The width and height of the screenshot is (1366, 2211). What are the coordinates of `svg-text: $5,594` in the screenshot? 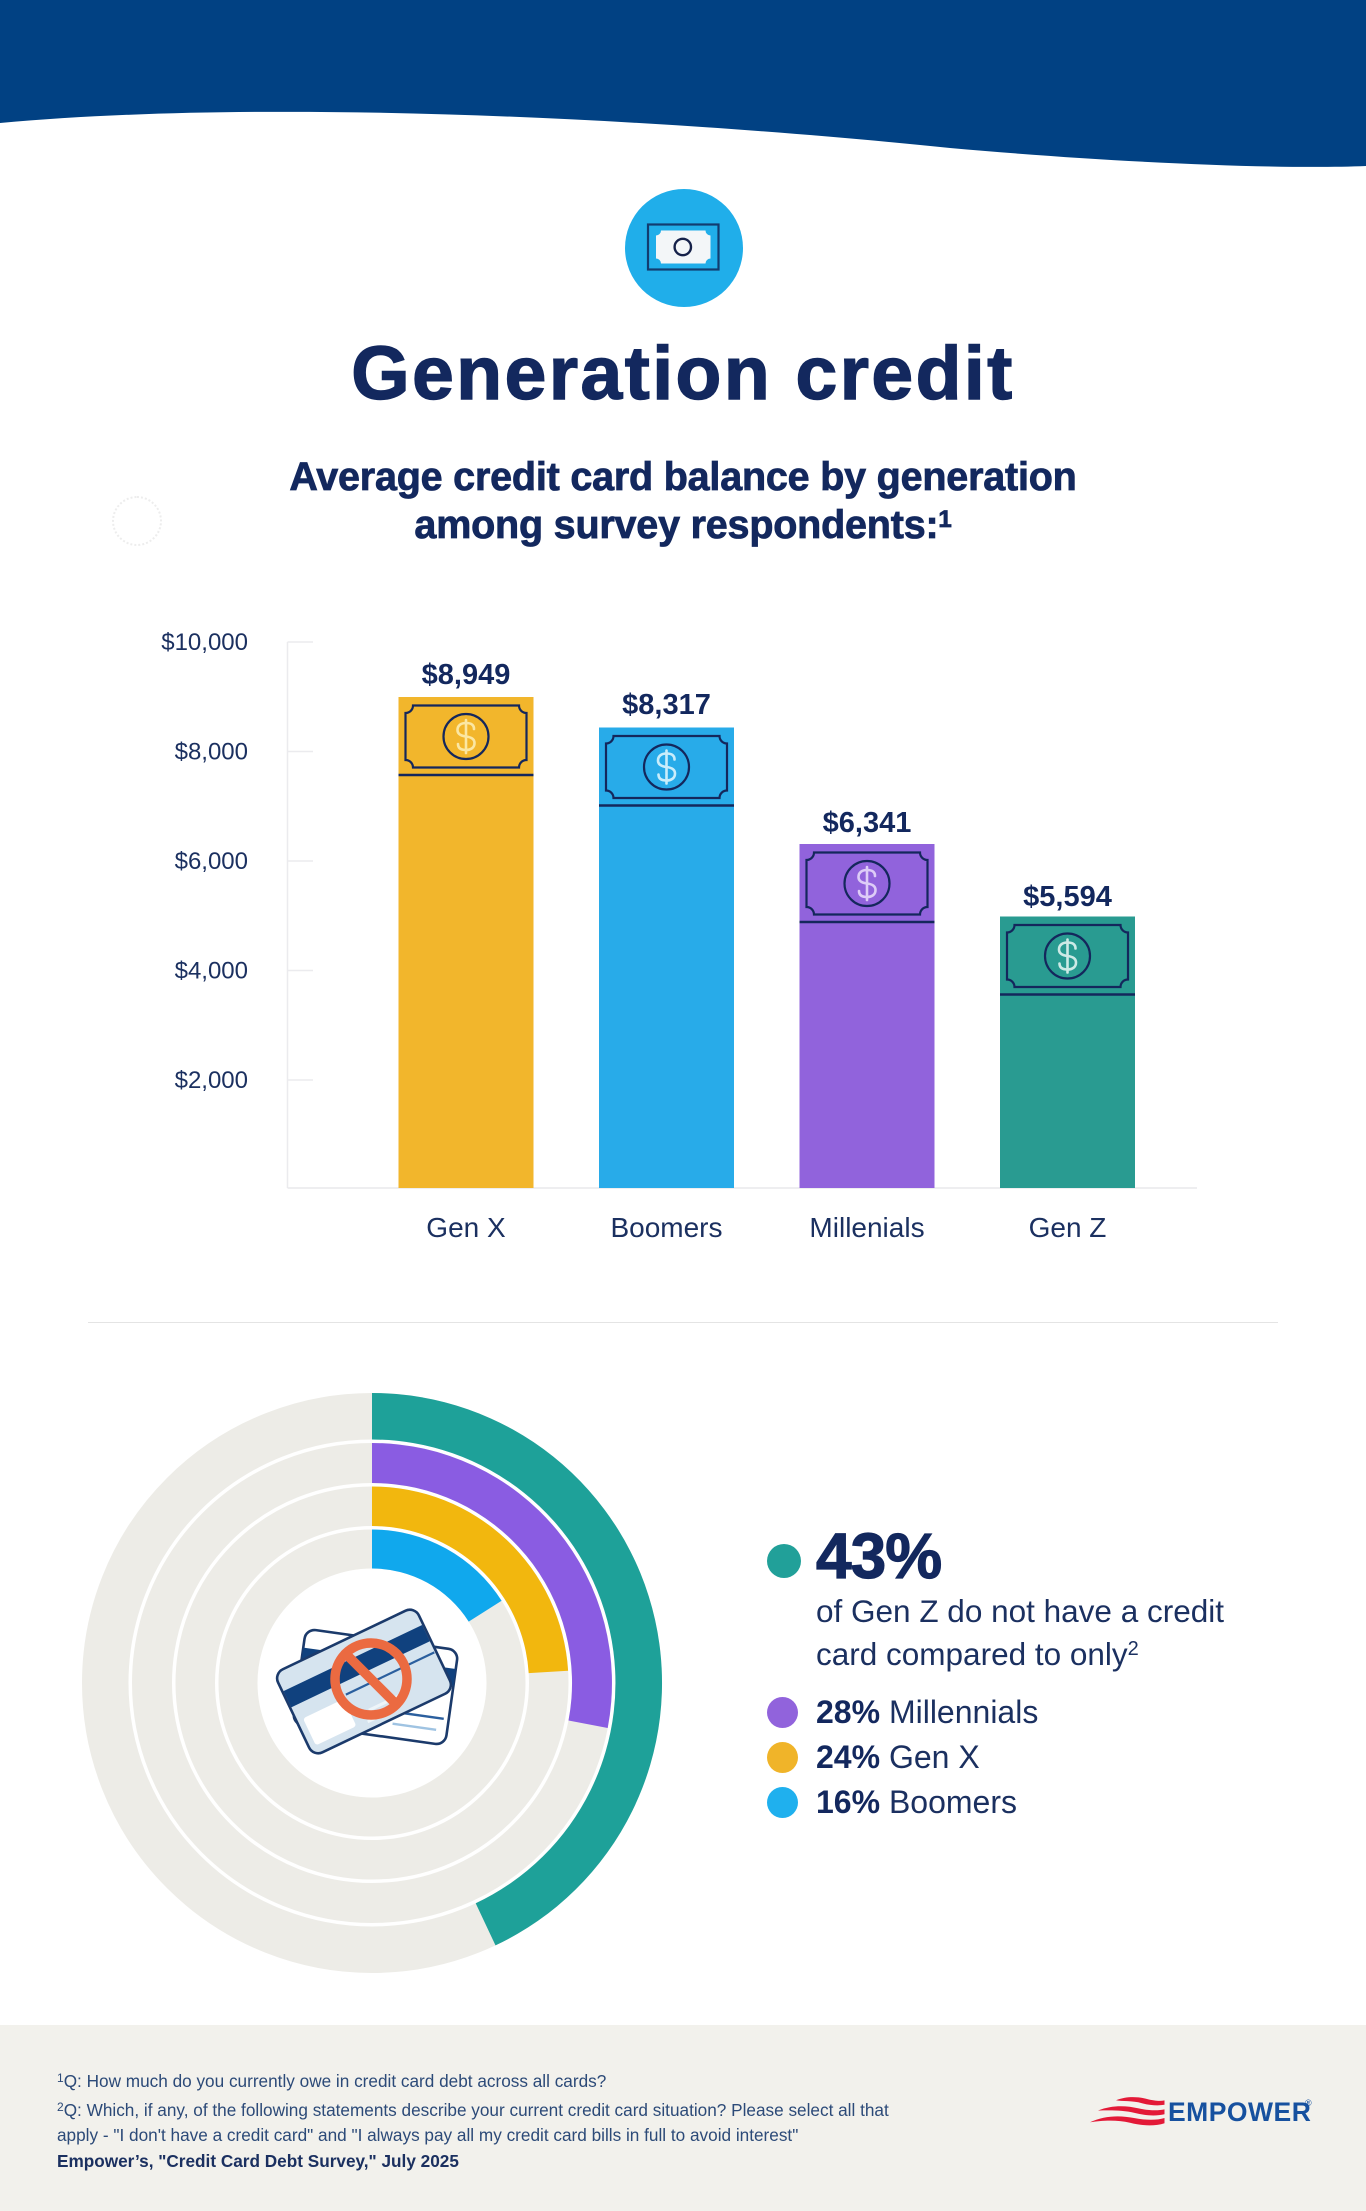 It's located at (1067, 897).